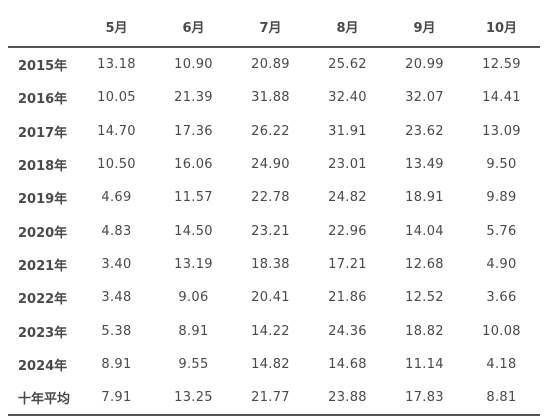 This screenshot has width=554, height=418. Describe the element at coordinates (347, 27) in the screenshot. I see `header-cell-august: 8月` at that location.